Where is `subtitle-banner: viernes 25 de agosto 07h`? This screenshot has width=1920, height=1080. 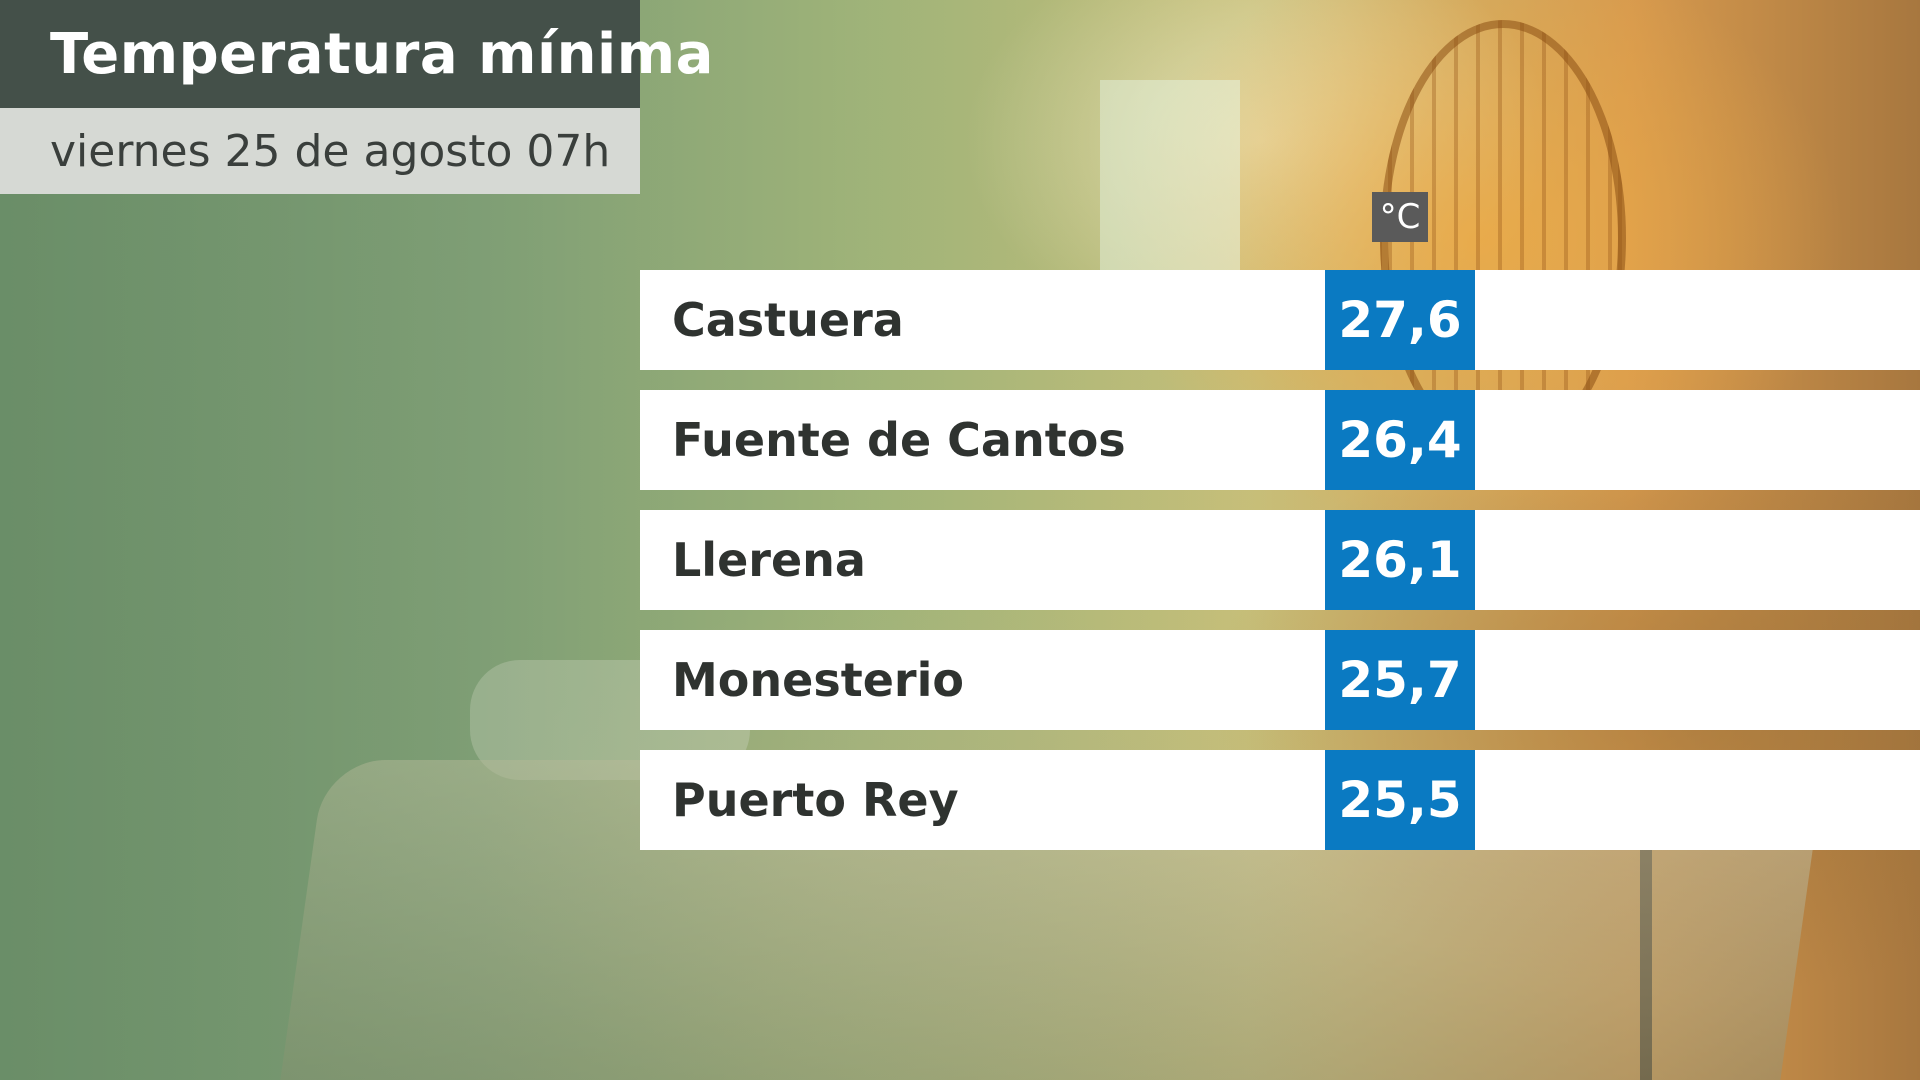 subtitle-banner: viernes 25 de agosto 07h is located at coordinates (320, 151).